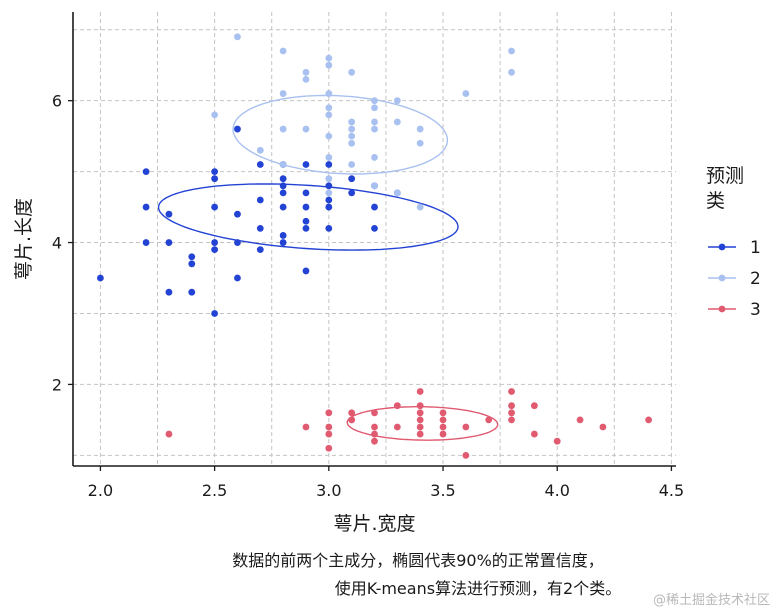  Describe the element at coordinates (755, 279) in the screenshot. I see `legend-label-2: 2` at that location.